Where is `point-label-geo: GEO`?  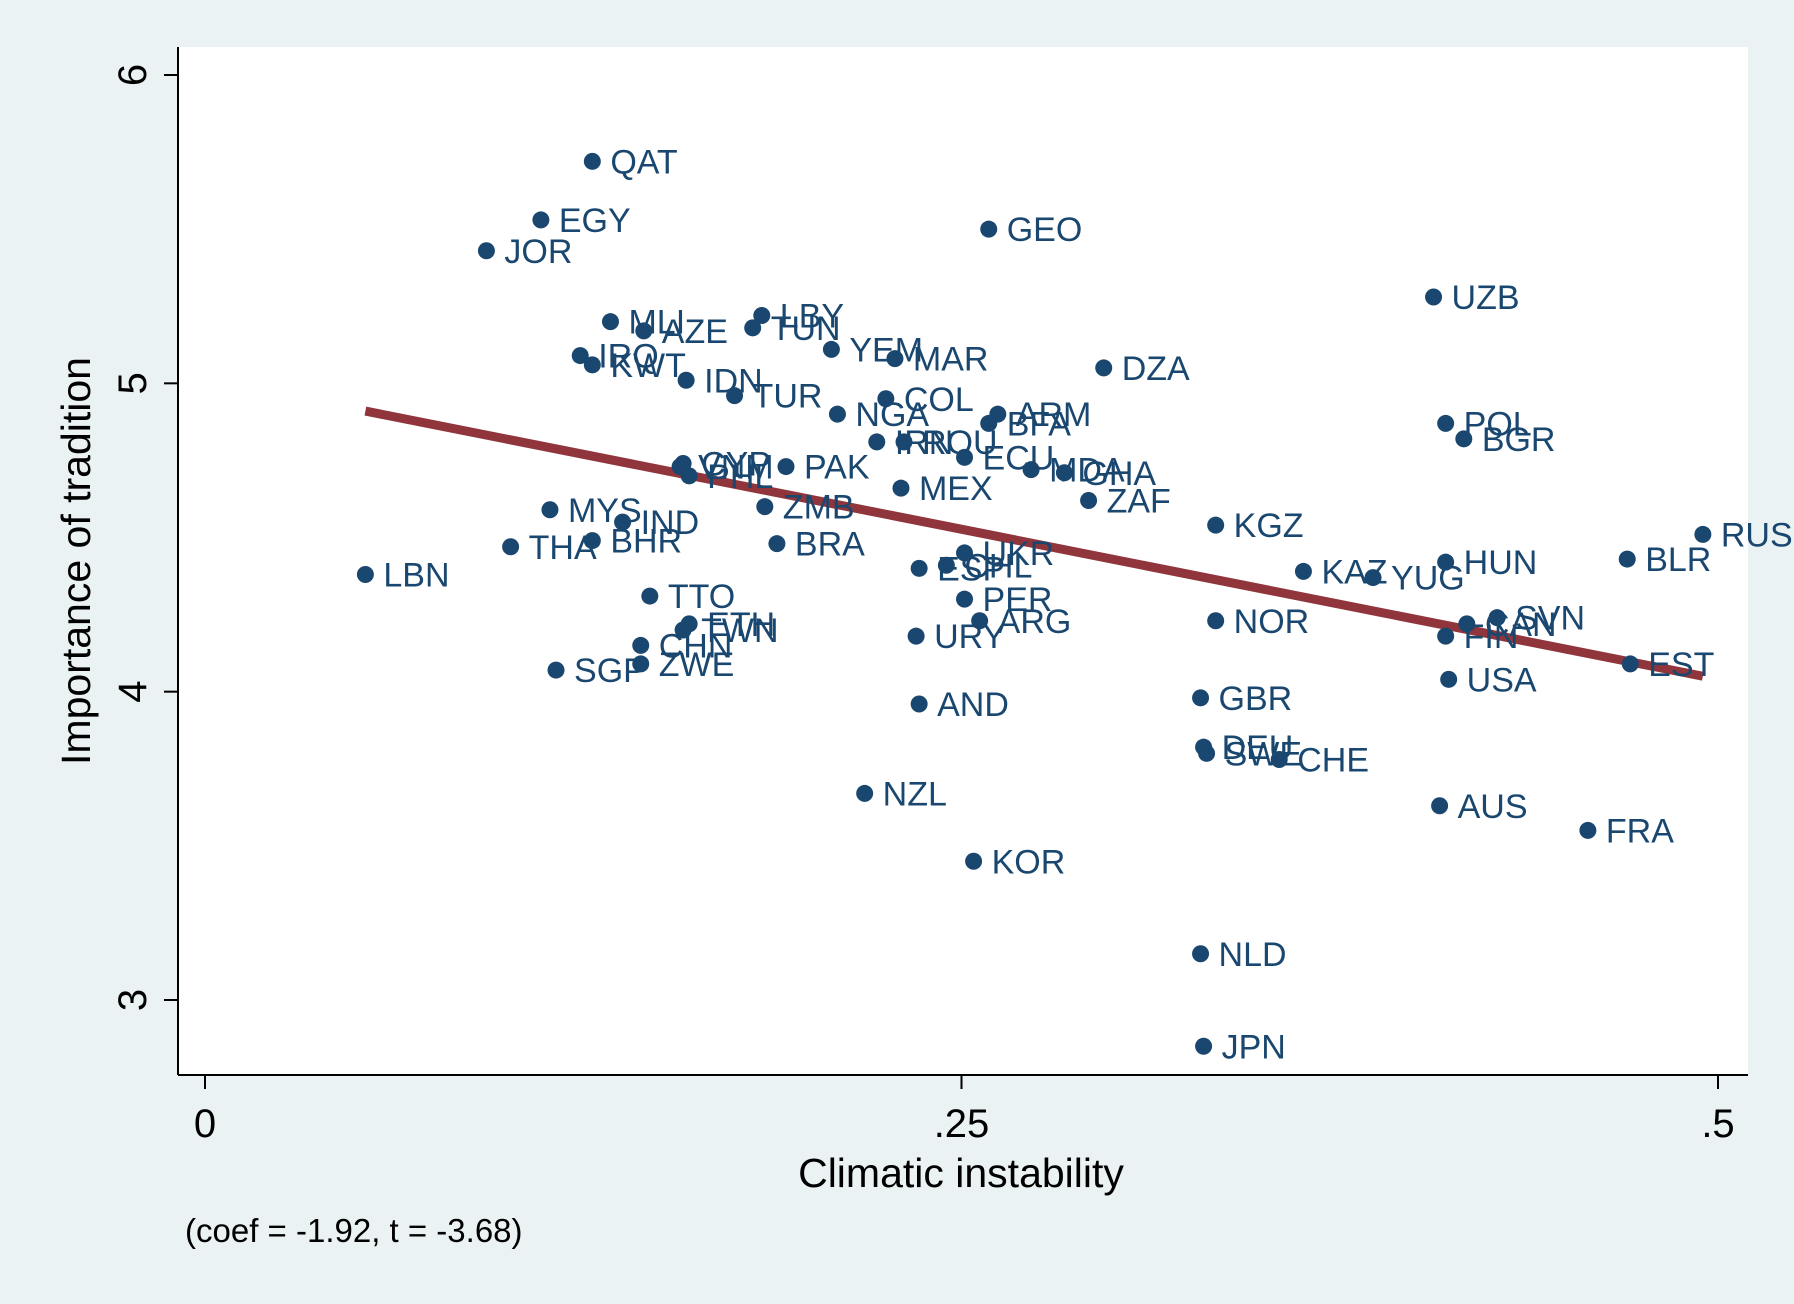
point-label-geo: GEO is located at coordinates (1045, 230).